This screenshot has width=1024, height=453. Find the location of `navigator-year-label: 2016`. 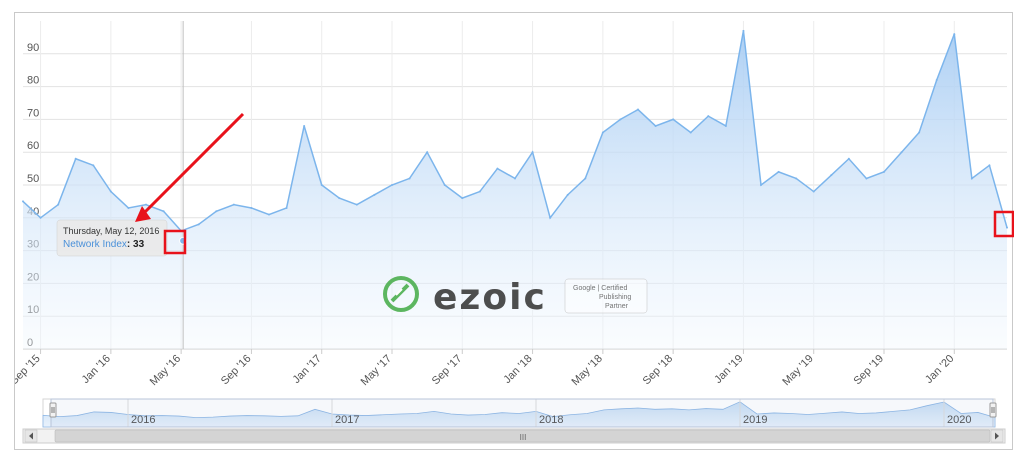

navigator-year-label: 2016 is located at coordinates (143, 420).